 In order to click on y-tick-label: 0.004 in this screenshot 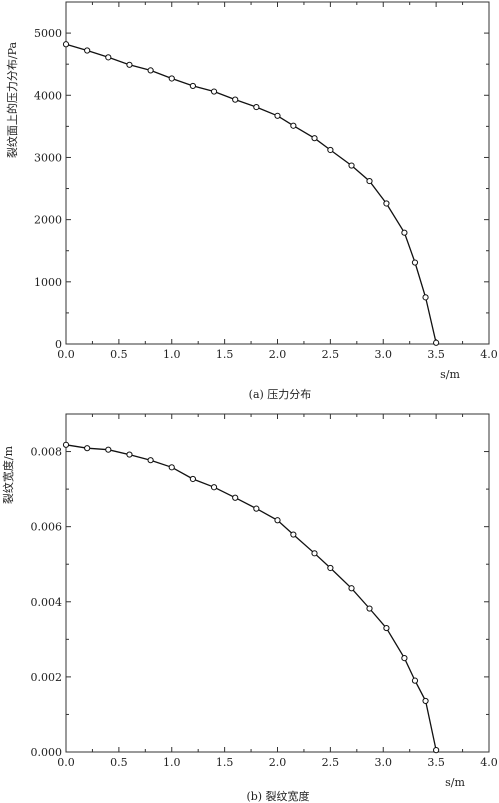, I will do `click(47, 602)`.